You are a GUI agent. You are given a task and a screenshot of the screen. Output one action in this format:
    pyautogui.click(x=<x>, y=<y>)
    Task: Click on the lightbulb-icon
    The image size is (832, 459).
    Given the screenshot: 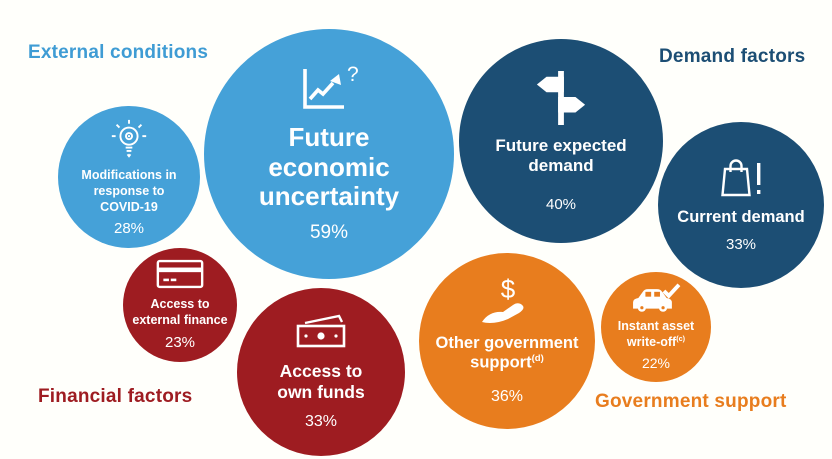 What is the action you would take?
    pyautogui.click(x=129, y=141)
    